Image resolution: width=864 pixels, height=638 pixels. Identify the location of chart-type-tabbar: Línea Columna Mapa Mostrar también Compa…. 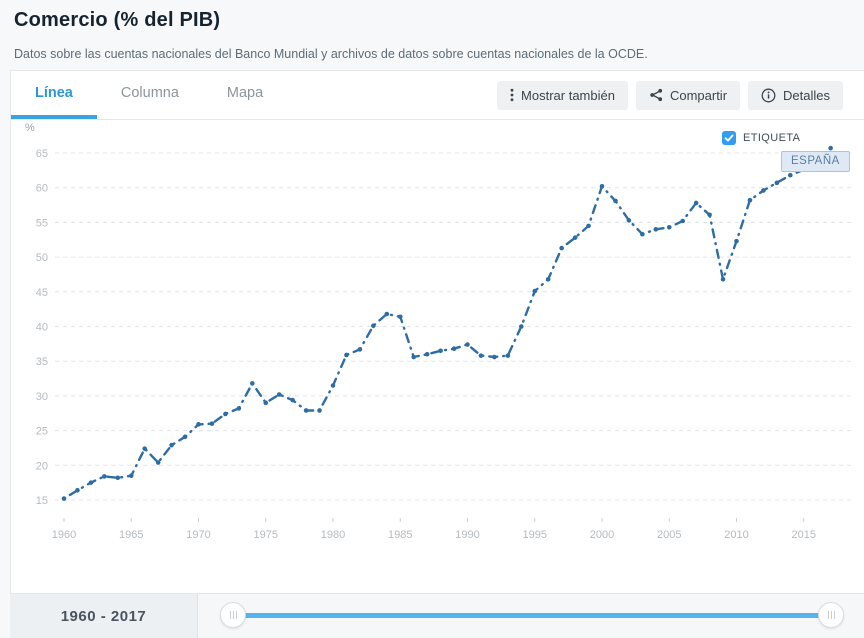
(437, 95).